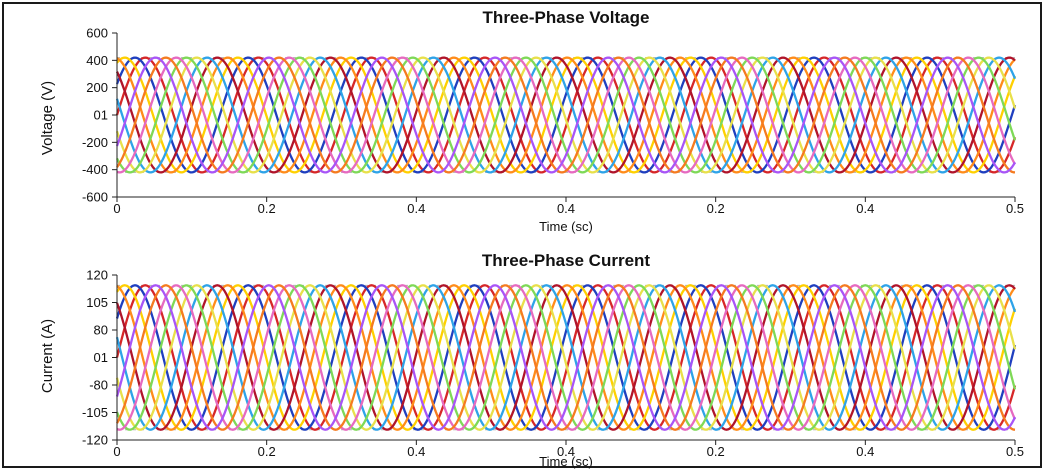 The height and width of the screenshot is (473, 1048). What do you see at coordinates (95, 142) in the screenshot?
I see `y-tick-label: -200` at bounding box center [95, 142].